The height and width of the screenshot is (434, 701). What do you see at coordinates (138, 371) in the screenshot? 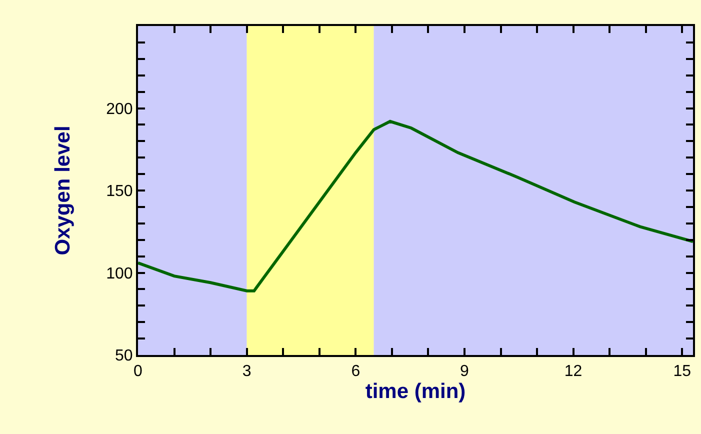
I see `x-tick-label: 0` at bounding box center [138, 371].